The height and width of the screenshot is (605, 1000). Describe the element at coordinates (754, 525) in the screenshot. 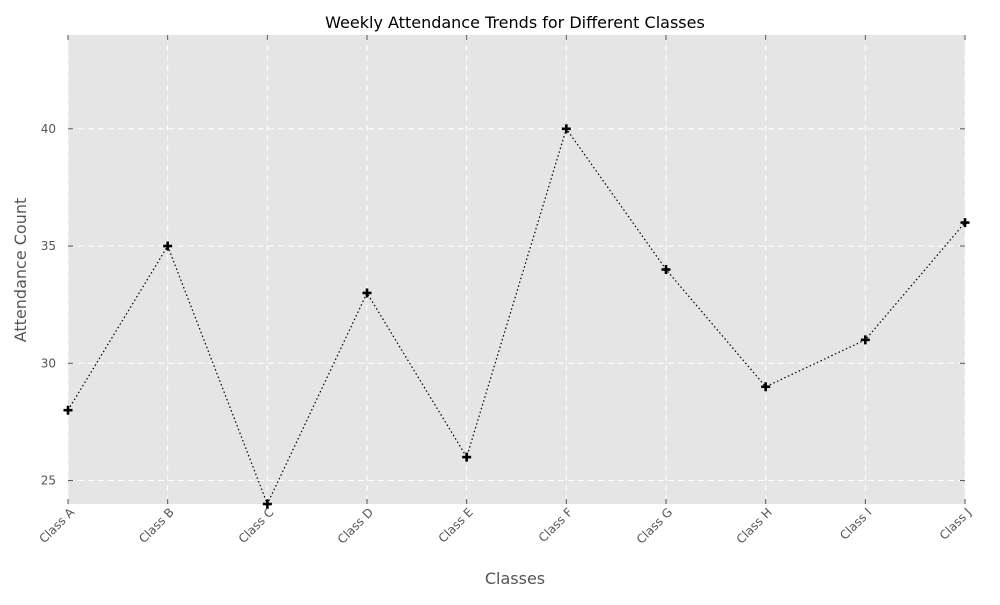

I see `x-tick-label: Class H` at that location.